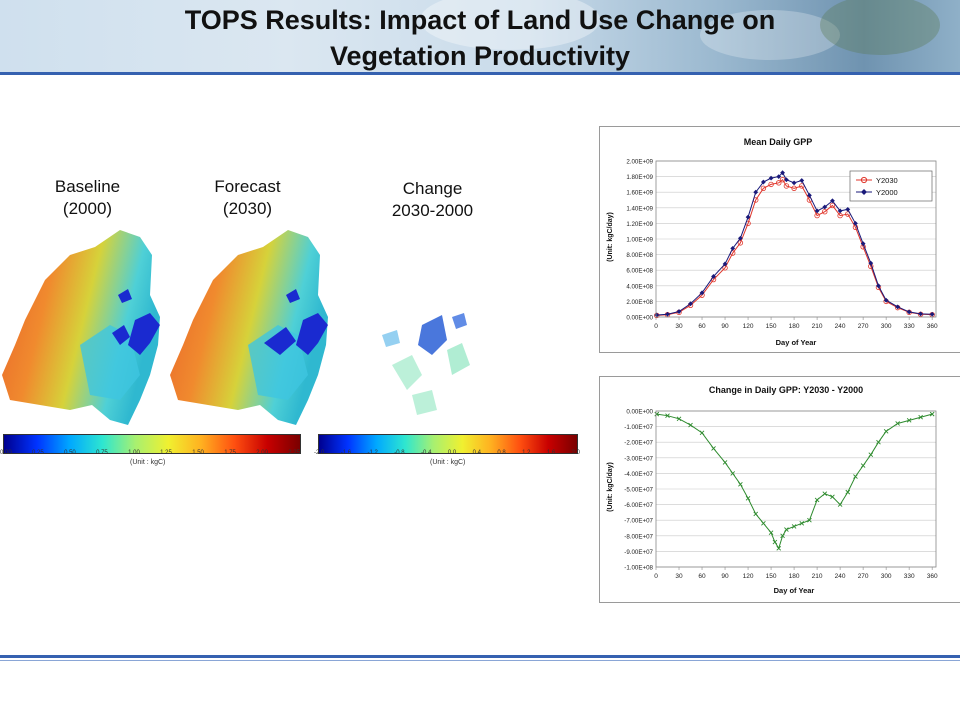 The image size is (960, 720). What do you see at coordinates (638, 474) in the screenshot?
I see `y-tick-label: -4.00E+07` at bounding box center [638, 474].